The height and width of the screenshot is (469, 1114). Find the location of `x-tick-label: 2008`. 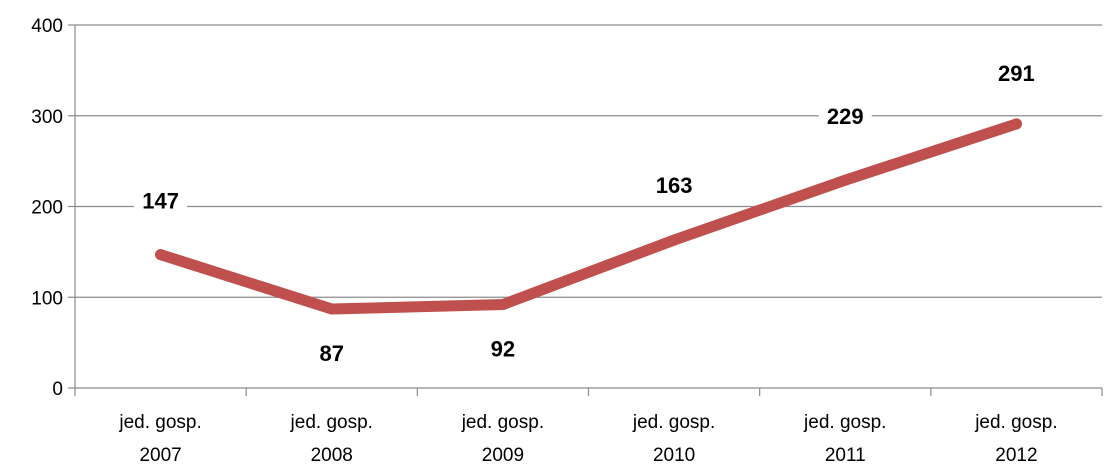

x-tick-label: 2008 is located at coordinates (332, 455).